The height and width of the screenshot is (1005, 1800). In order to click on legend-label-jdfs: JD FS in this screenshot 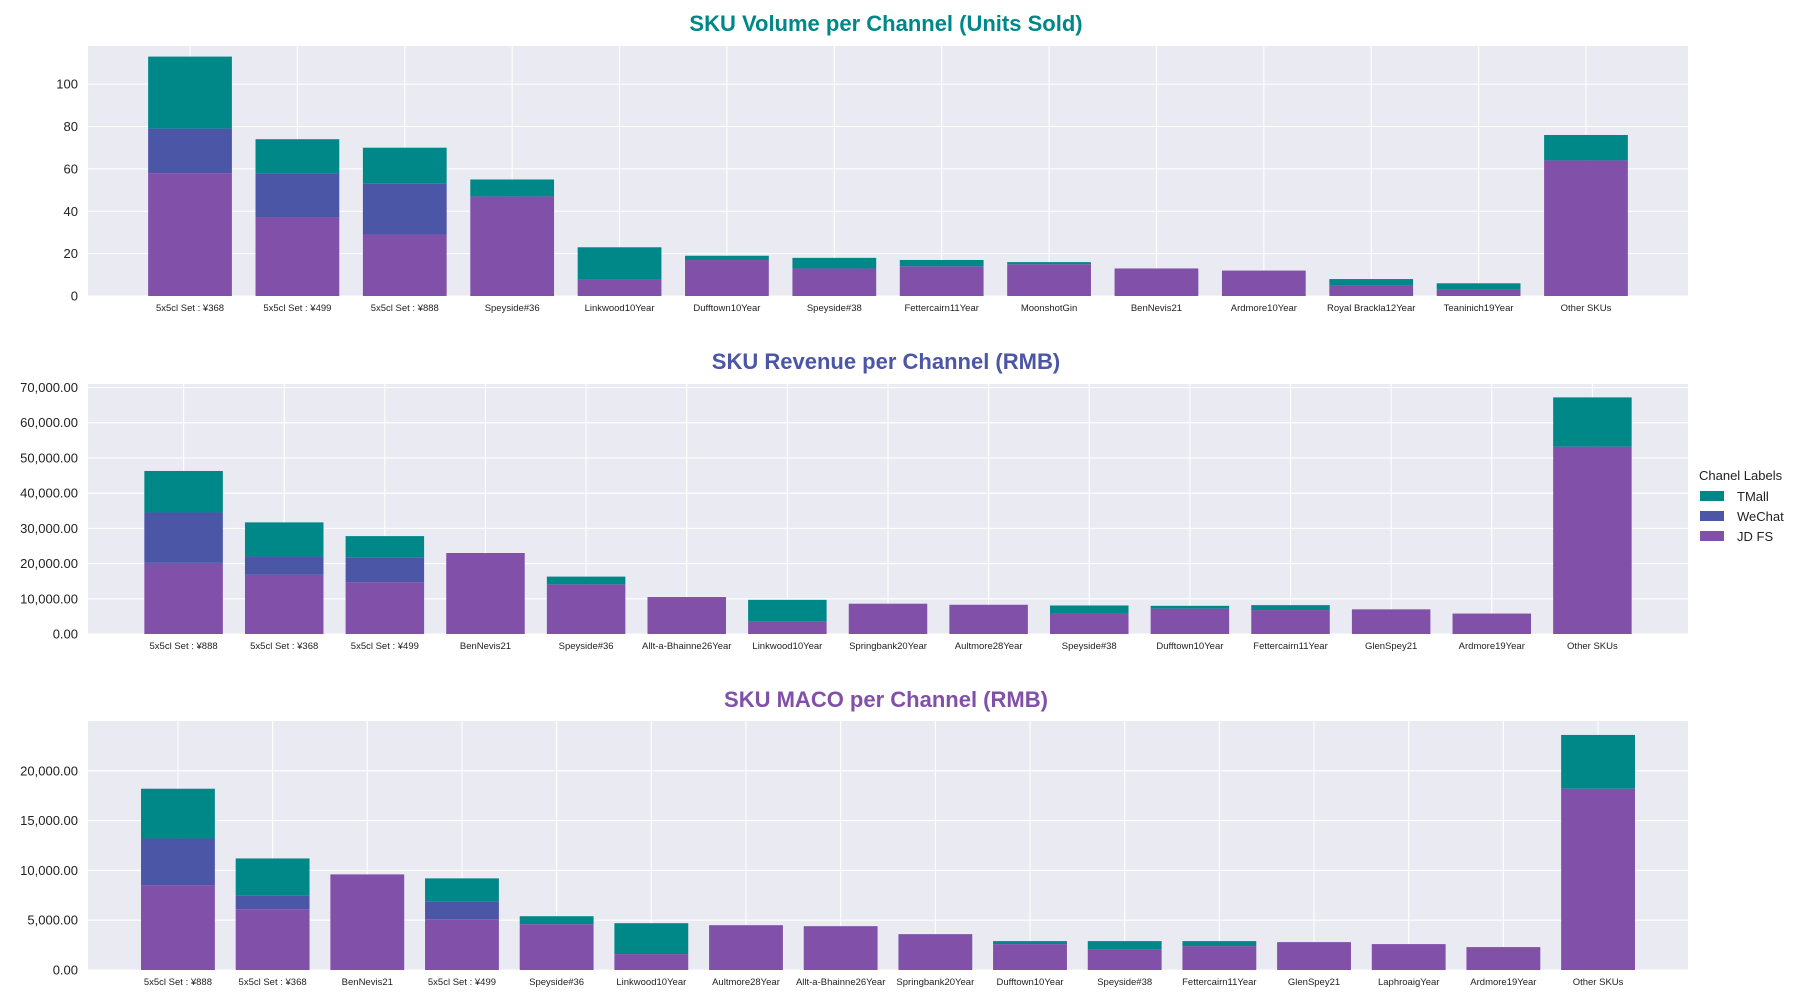, I will do `click(1755, 536)`.